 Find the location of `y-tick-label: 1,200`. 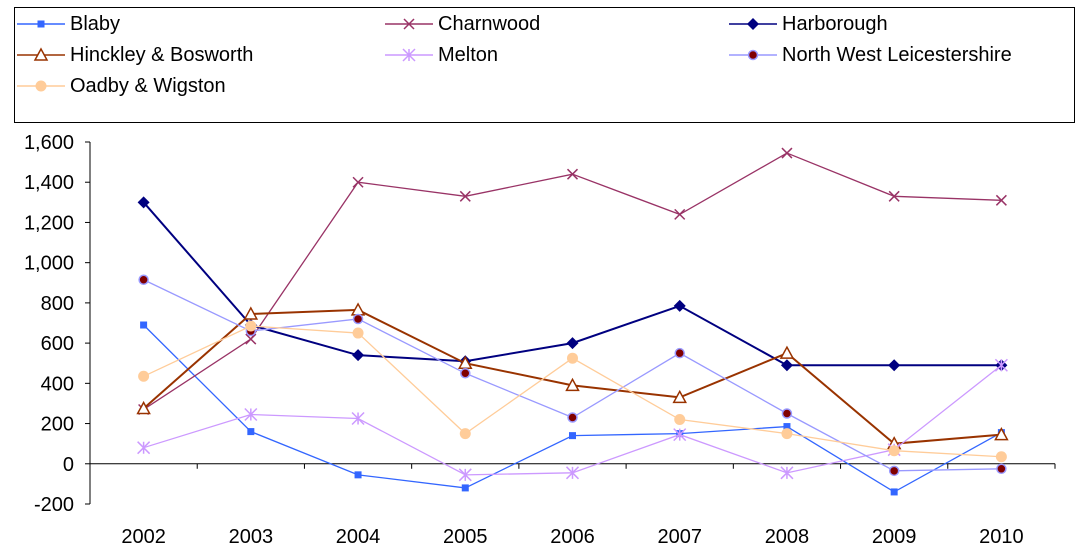

y-tick-label: 1,200 is located at coordinates (49, 223).